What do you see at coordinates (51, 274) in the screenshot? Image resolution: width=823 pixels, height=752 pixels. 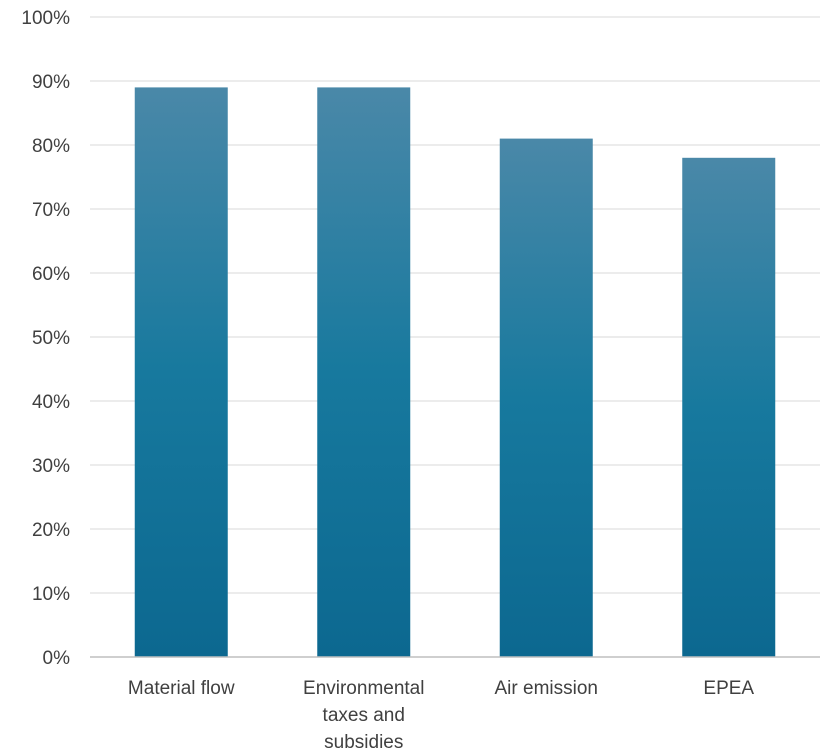 I see `y-tick-label: 60%` at bounding box center [51, 274].